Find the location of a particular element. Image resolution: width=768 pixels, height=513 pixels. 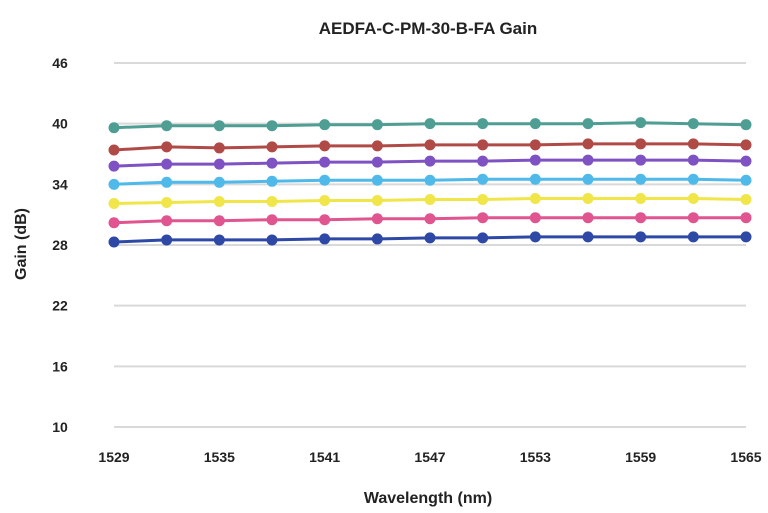

x-tick-label: 1535 is located at coordinates (219, 457).